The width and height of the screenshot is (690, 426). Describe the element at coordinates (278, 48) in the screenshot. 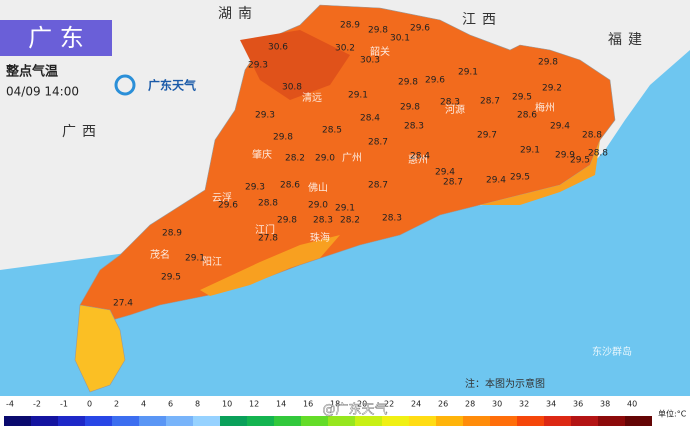

I see `temperature-label: 30.6` at that location.